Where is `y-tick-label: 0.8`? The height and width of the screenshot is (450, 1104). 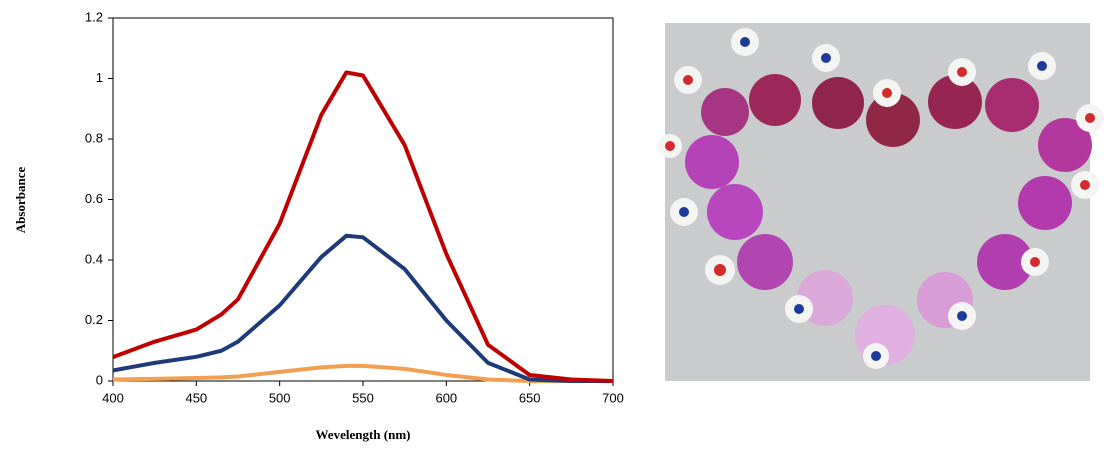 y-tick-label: 0.8 is located at coordinates (94, 137).